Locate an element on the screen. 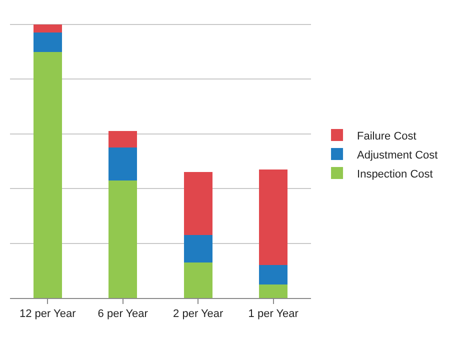  legend-label: Failure Cost is located at coordinates (386, 136).